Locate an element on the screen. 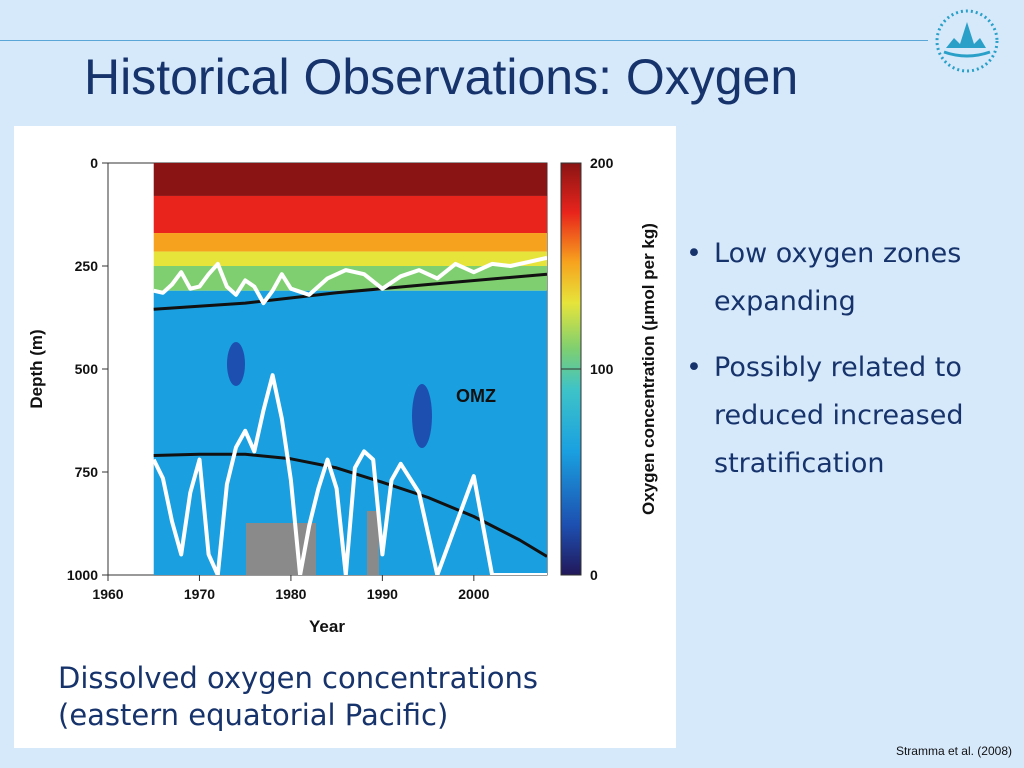 The height and width of the screenshot is (768, 1024). research-vessel-logo-icon is located at coordinates (967, 41).